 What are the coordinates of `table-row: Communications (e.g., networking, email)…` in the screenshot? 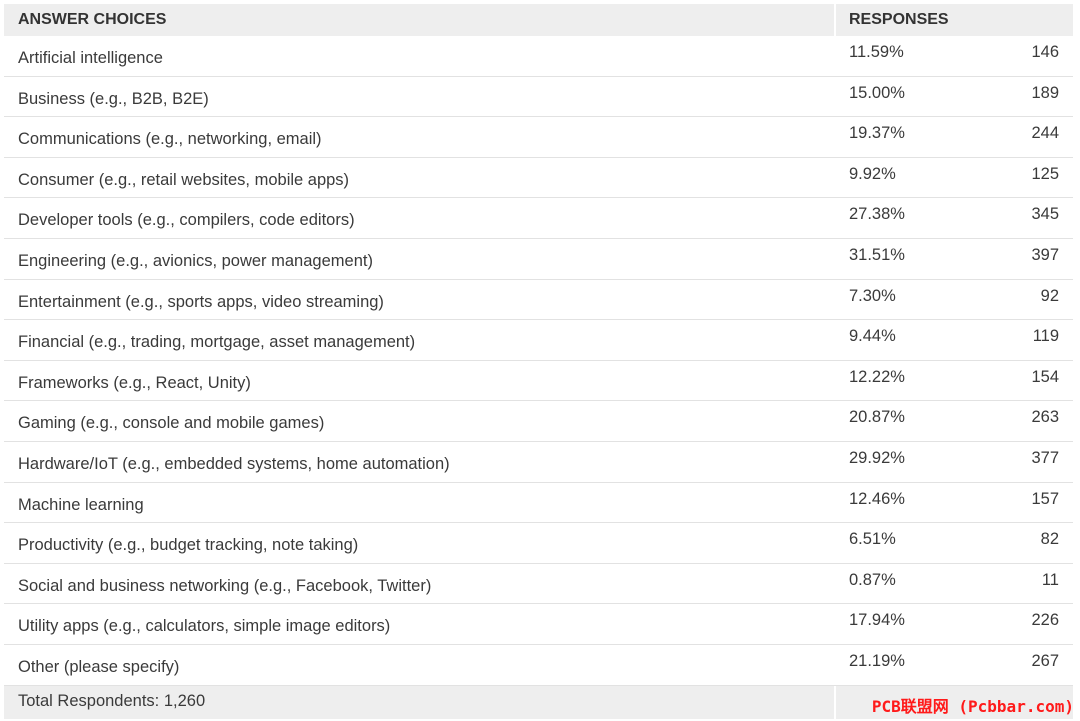 It's located at (538, 137).